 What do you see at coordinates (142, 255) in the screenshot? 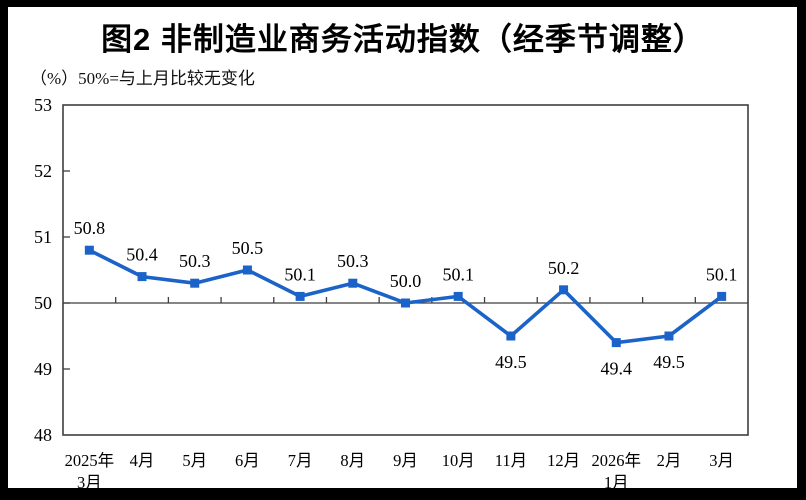
I see `value-label: 50.4` at bounding box center [142, 255].